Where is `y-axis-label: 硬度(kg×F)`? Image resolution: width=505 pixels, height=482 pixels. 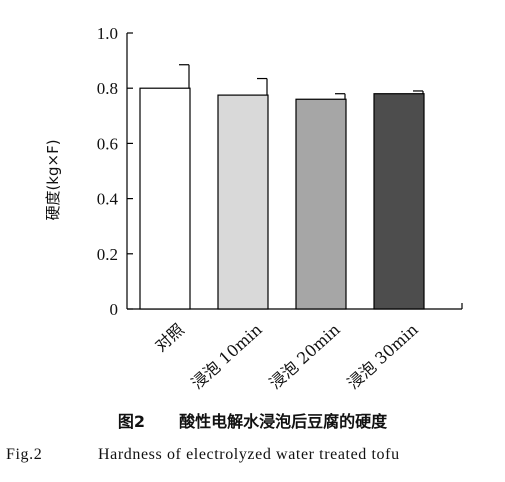
y-axis-label: 硬度(kg×F) is located at coordinates (53, 179).